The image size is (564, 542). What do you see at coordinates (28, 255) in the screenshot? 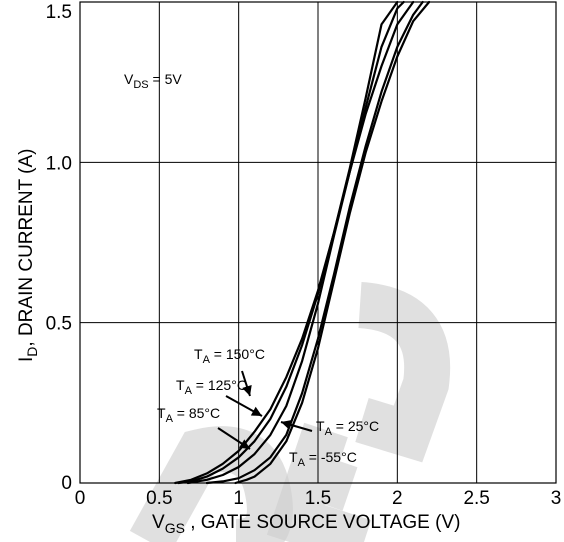
I see `y-axis-title: ID, DRAIN CURRENT (A)` at bounding box center [28, 255].